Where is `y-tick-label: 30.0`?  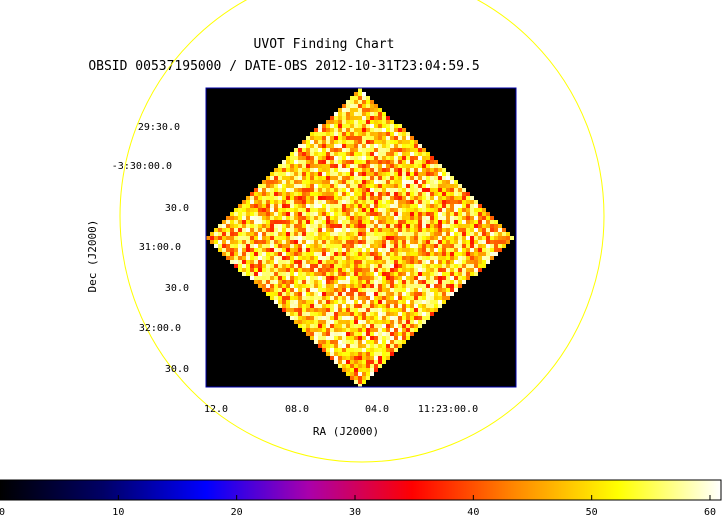 y-tick-label: 30.0 is located at coordinates (177, 369).